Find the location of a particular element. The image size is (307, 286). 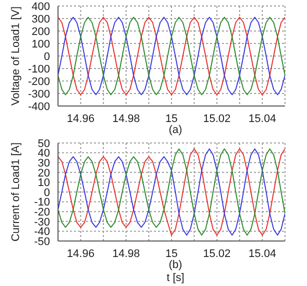

y-tick-label: 10 is located at coordinates (44, 183).